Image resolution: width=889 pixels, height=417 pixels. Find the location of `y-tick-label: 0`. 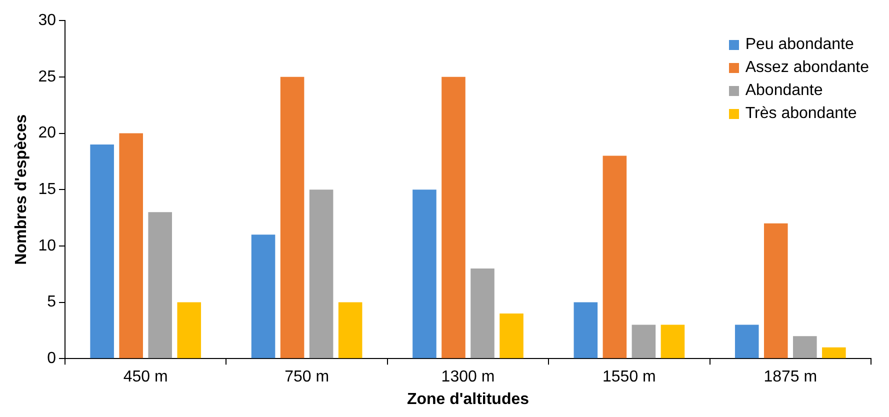

y-tick-label: 0 is located at coordinates (51, 359).